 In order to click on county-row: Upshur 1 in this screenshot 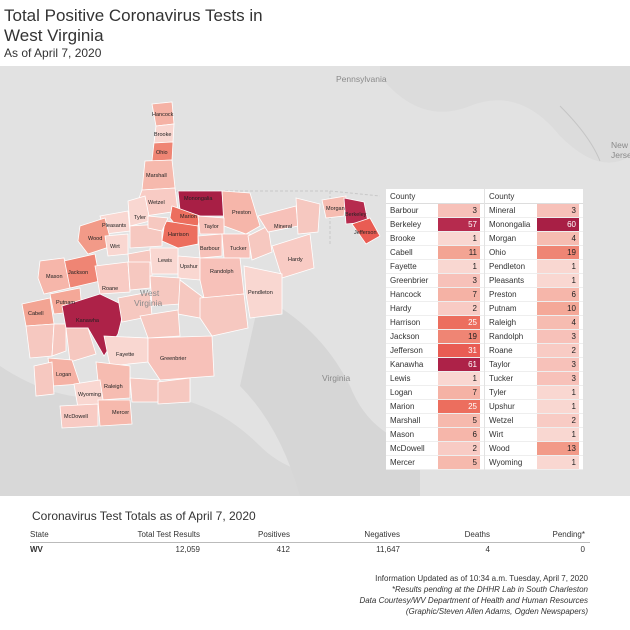, I will do `click(534, 407)`.